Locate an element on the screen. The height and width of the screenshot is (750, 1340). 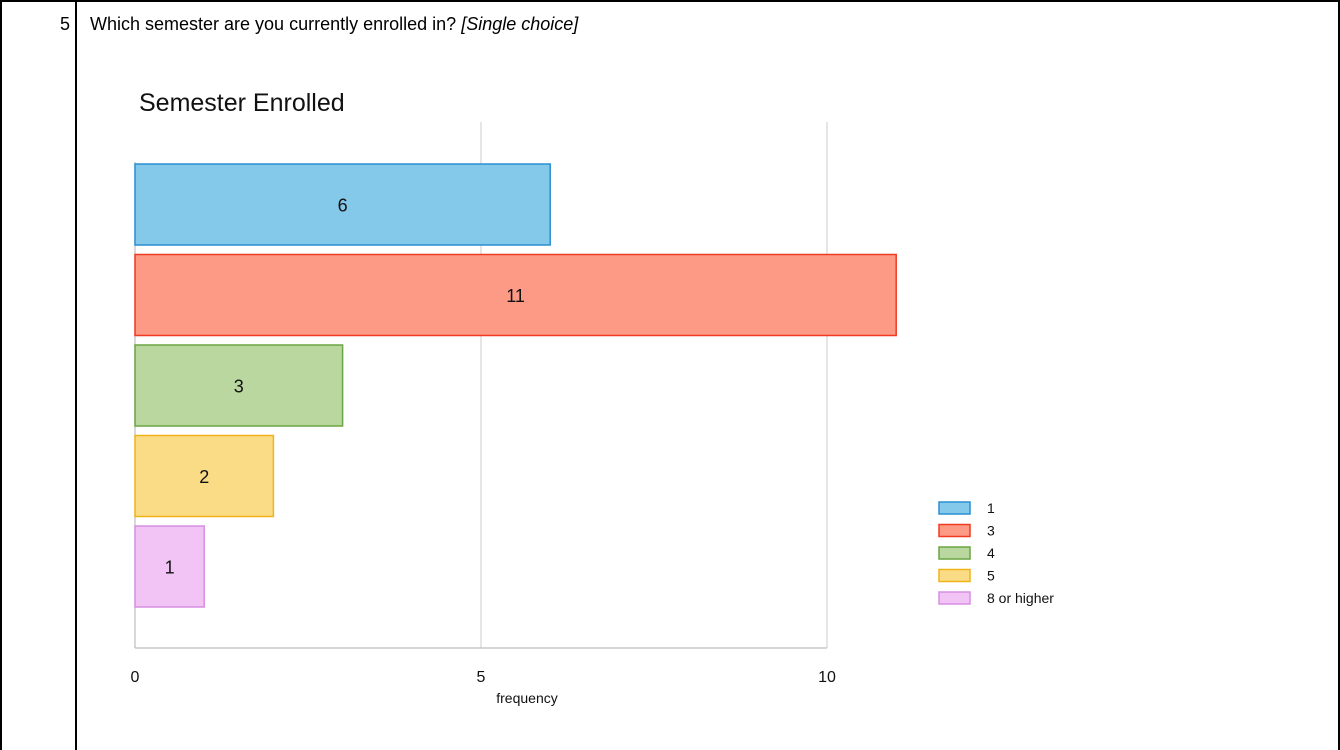
legend-label: 5 is located at coordinates (991, 576).